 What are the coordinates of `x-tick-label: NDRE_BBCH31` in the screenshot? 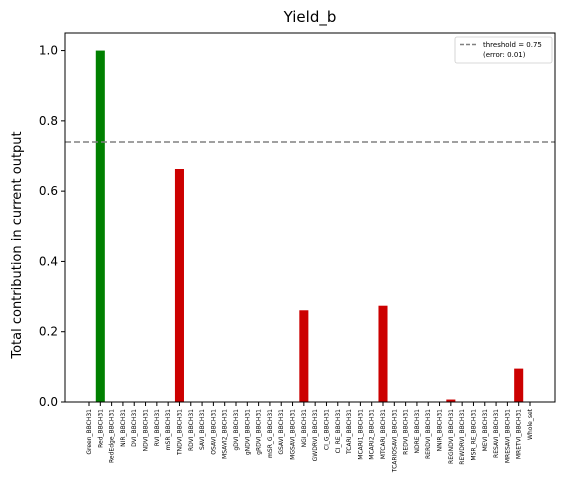 It's located at (417, 431).